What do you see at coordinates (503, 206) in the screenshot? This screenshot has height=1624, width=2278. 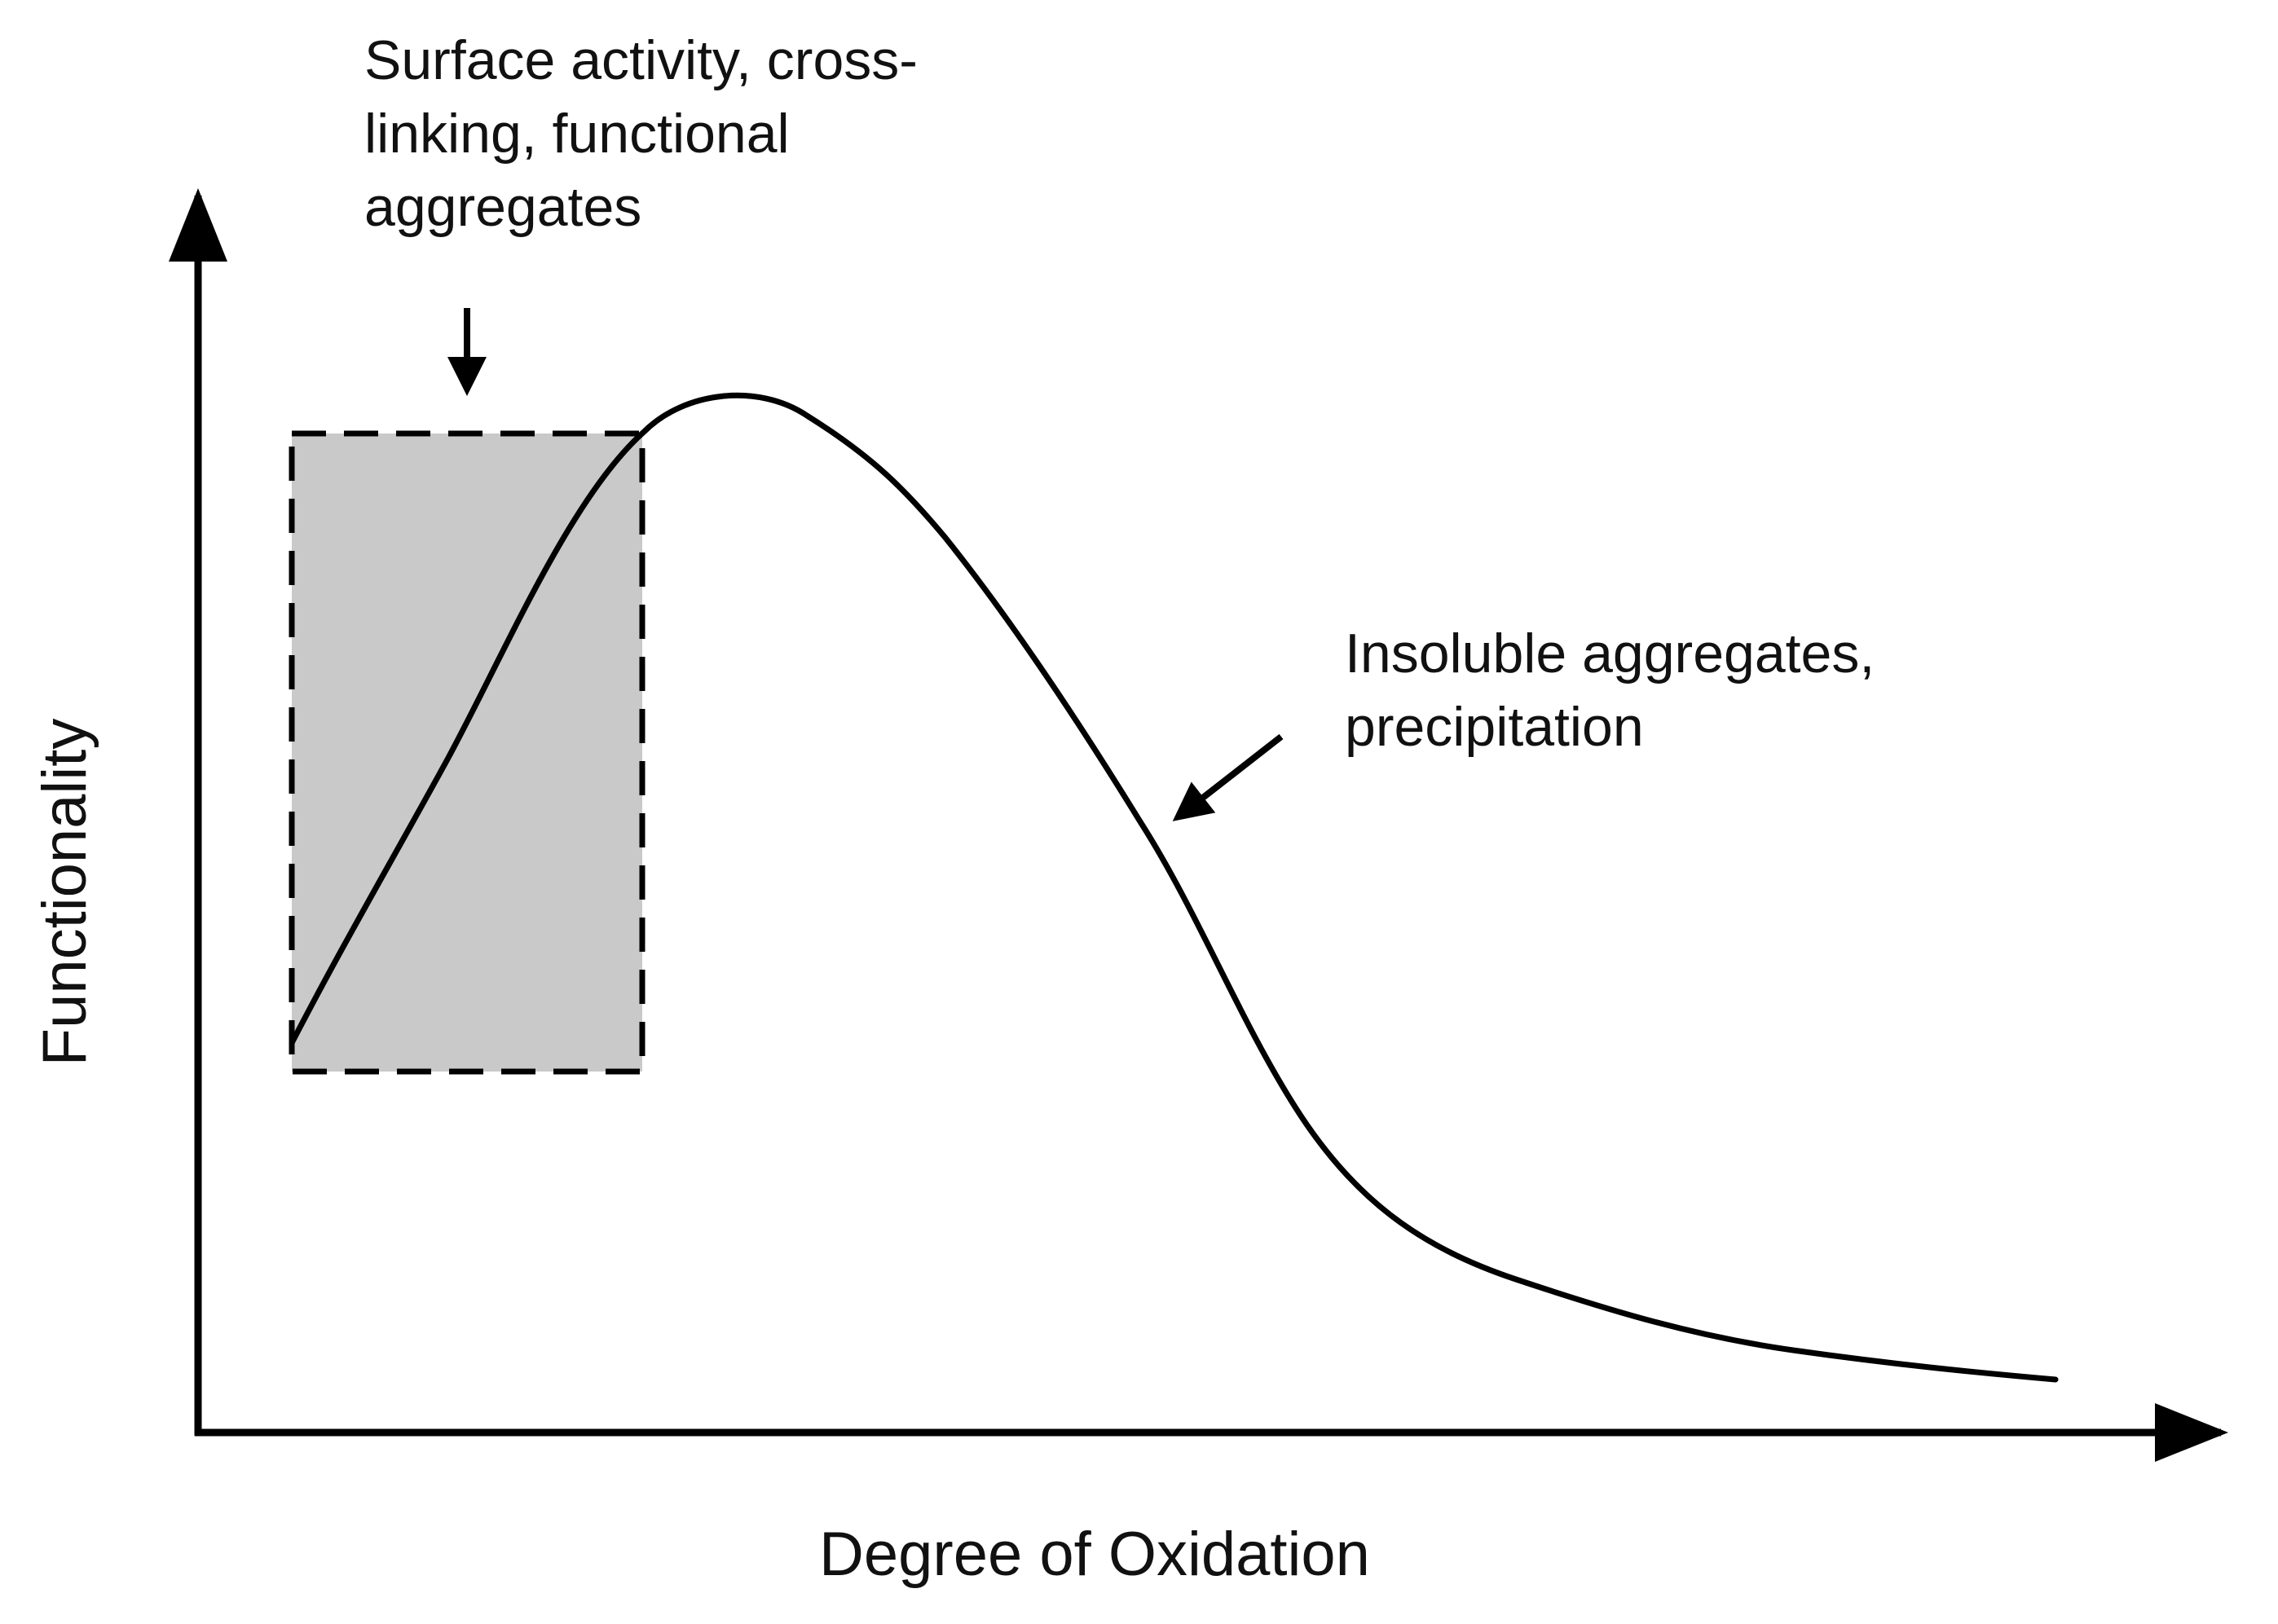 I see `surface-activity-line-3: aggregates` at bounding box center [503, 206].